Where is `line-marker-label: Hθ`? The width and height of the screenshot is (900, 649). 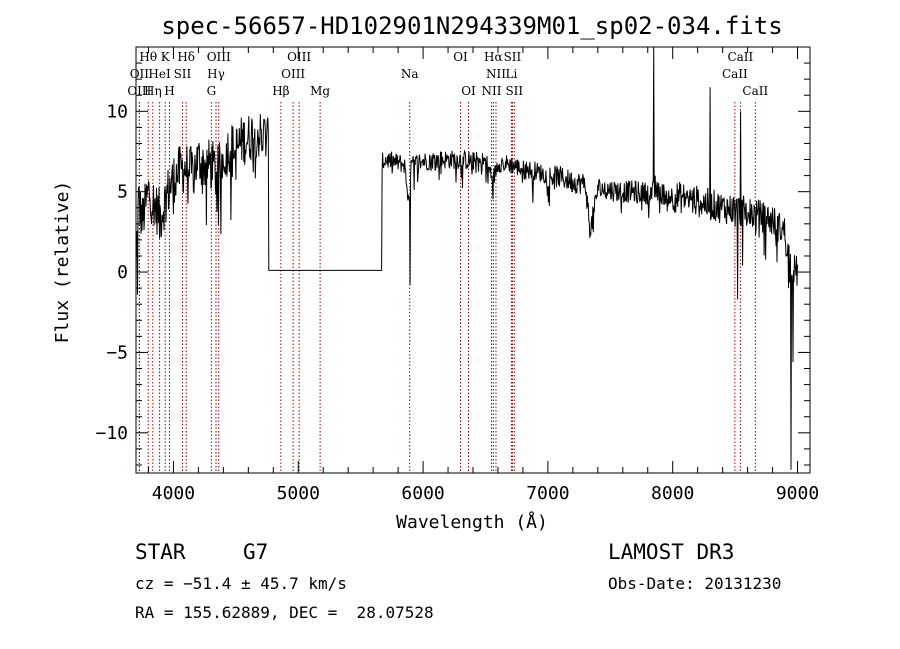
line-marker-label: Hθ is located at coordinates (148, 57).